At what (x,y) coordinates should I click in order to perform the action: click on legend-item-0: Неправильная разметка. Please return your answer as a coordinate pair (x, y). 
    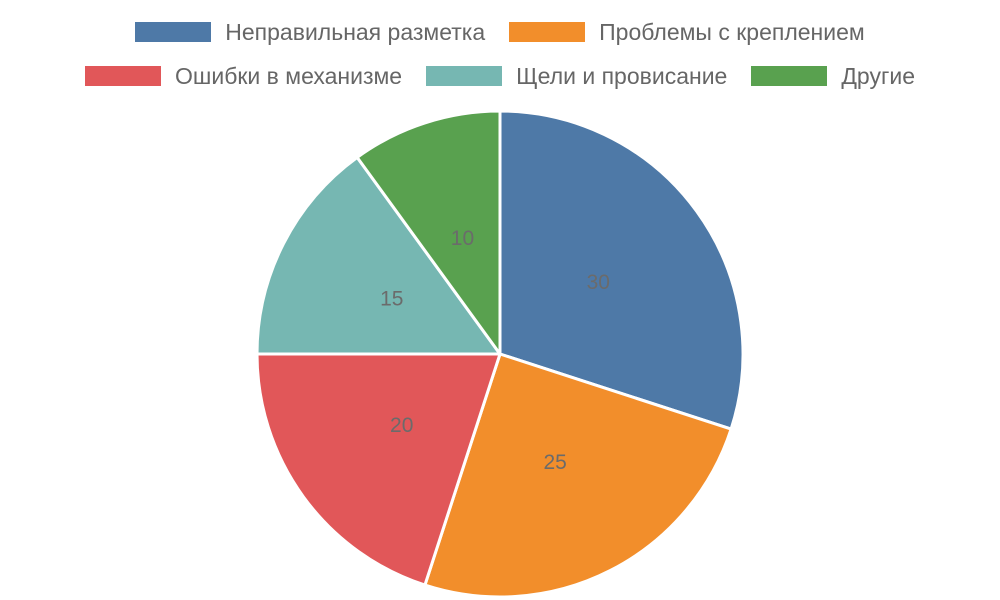
    Looking at the image, I should click on (310, 32).